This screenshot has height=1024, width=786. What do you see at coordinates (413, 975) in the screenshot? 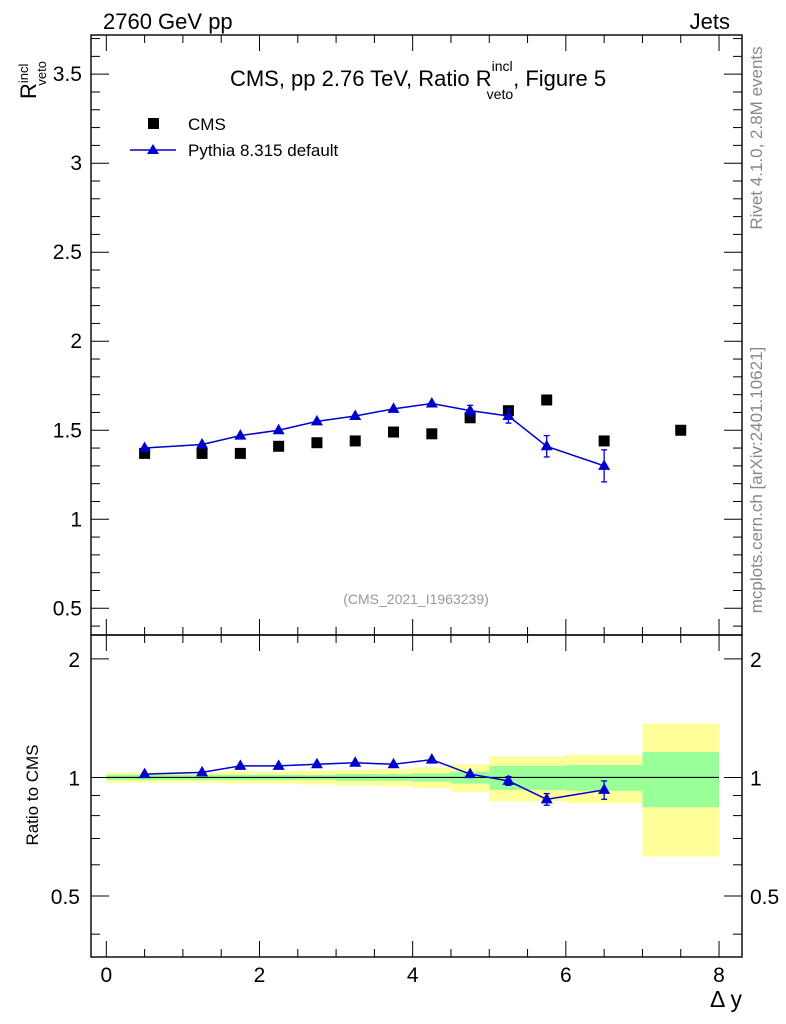
I see `x-tick-label: 4` at bounding box center [413, 975].